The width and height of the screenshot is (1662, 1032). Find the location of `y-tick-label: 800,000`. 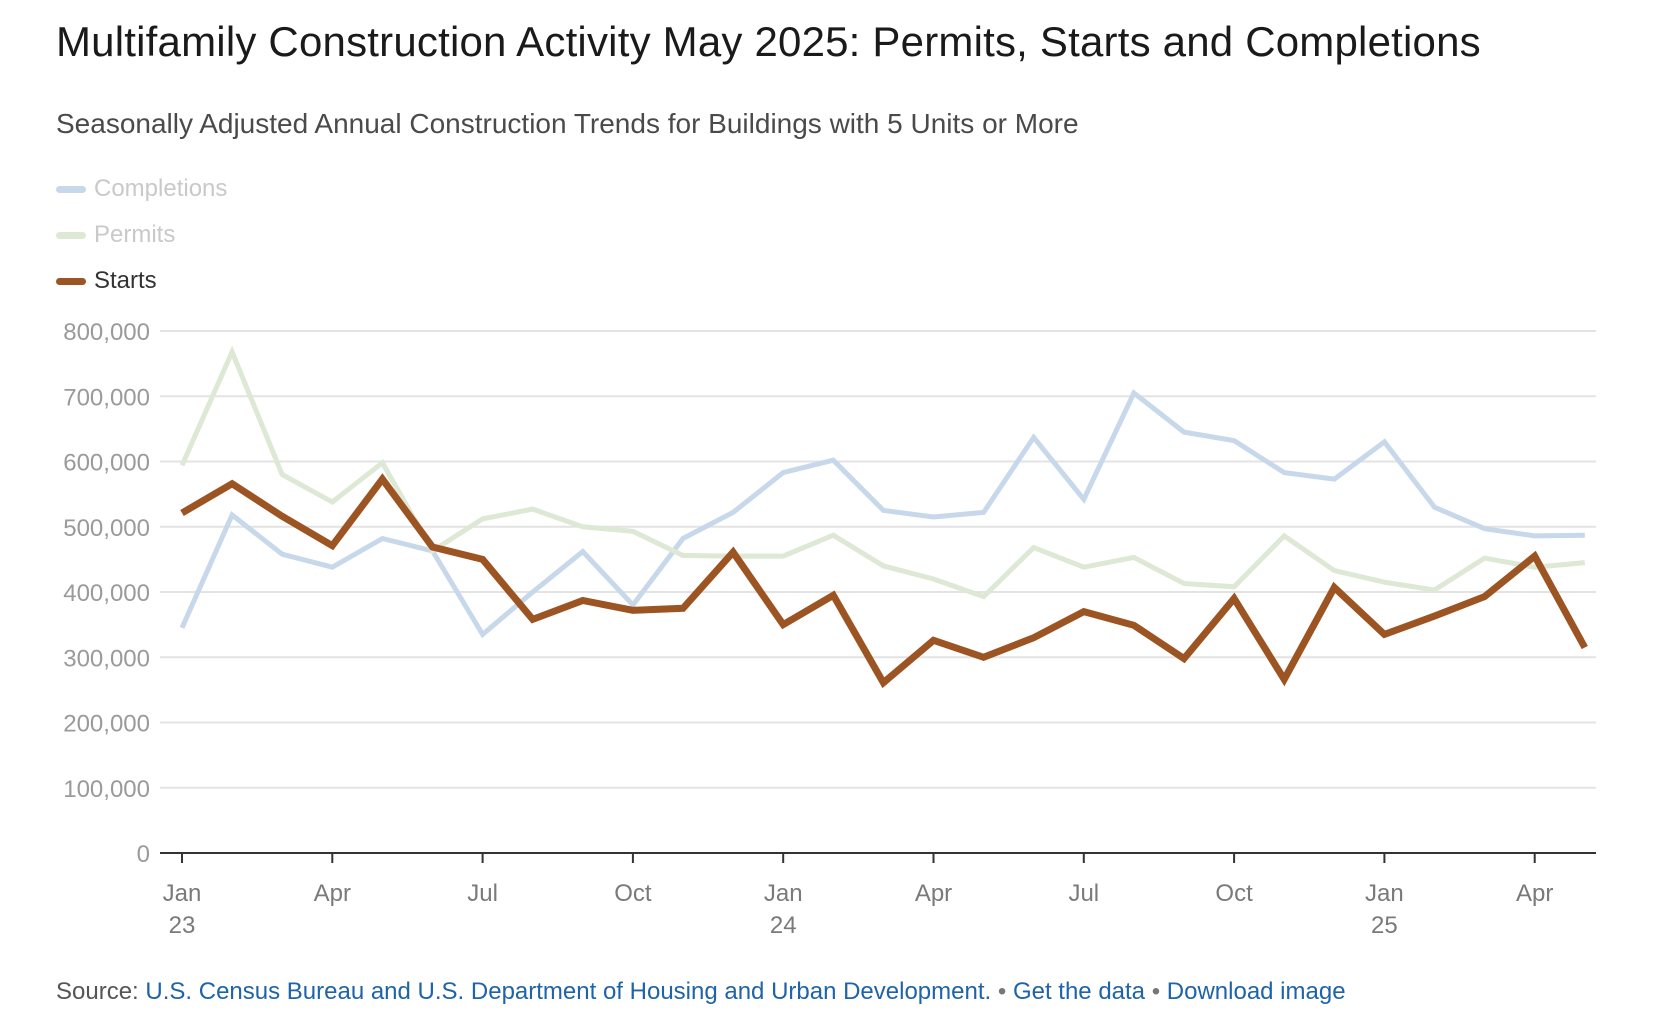

y-tick-label: 800,000 is located at coordinates (106, 332).